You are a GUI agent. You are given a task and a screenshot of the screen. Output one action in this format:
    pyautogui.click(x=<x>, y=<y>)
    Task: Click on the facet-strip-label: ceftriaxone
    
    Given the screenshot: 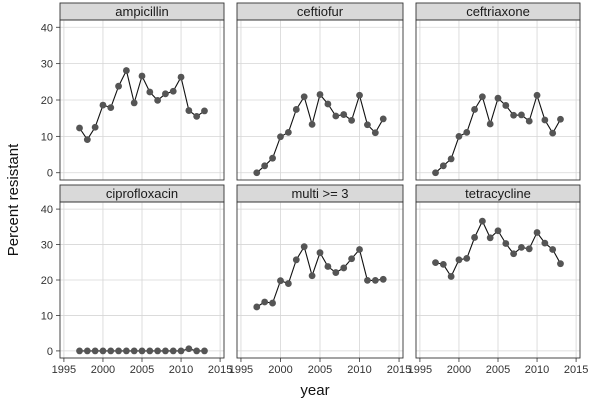 What is the action you would take?
    pyautogui.click(x=498, y=11)
    